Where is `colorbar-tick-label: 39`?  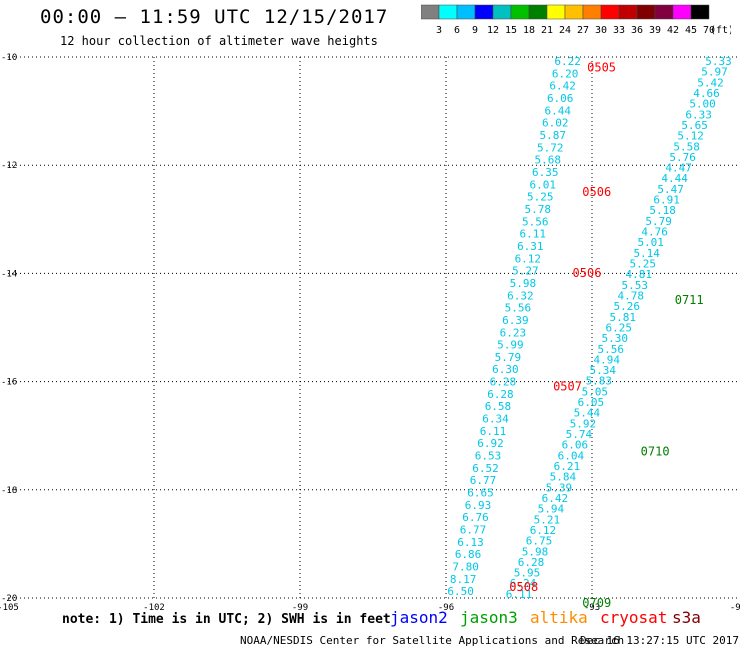 colorbar-tick-label: 39 is located at coordinates (655, 30).